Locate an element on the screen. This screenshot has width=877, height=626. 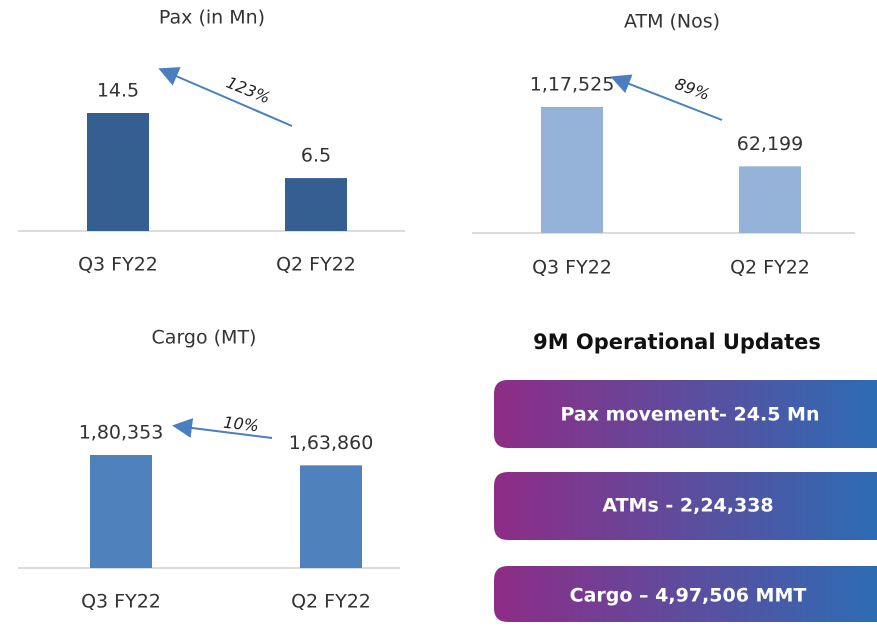
update-text: ATMs - 2,24,338 is located at coordinates (687, 506).